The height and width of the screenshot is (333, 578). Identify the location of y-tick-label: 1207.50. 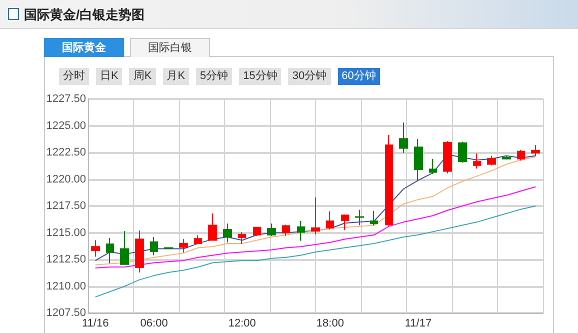
(66, 313).